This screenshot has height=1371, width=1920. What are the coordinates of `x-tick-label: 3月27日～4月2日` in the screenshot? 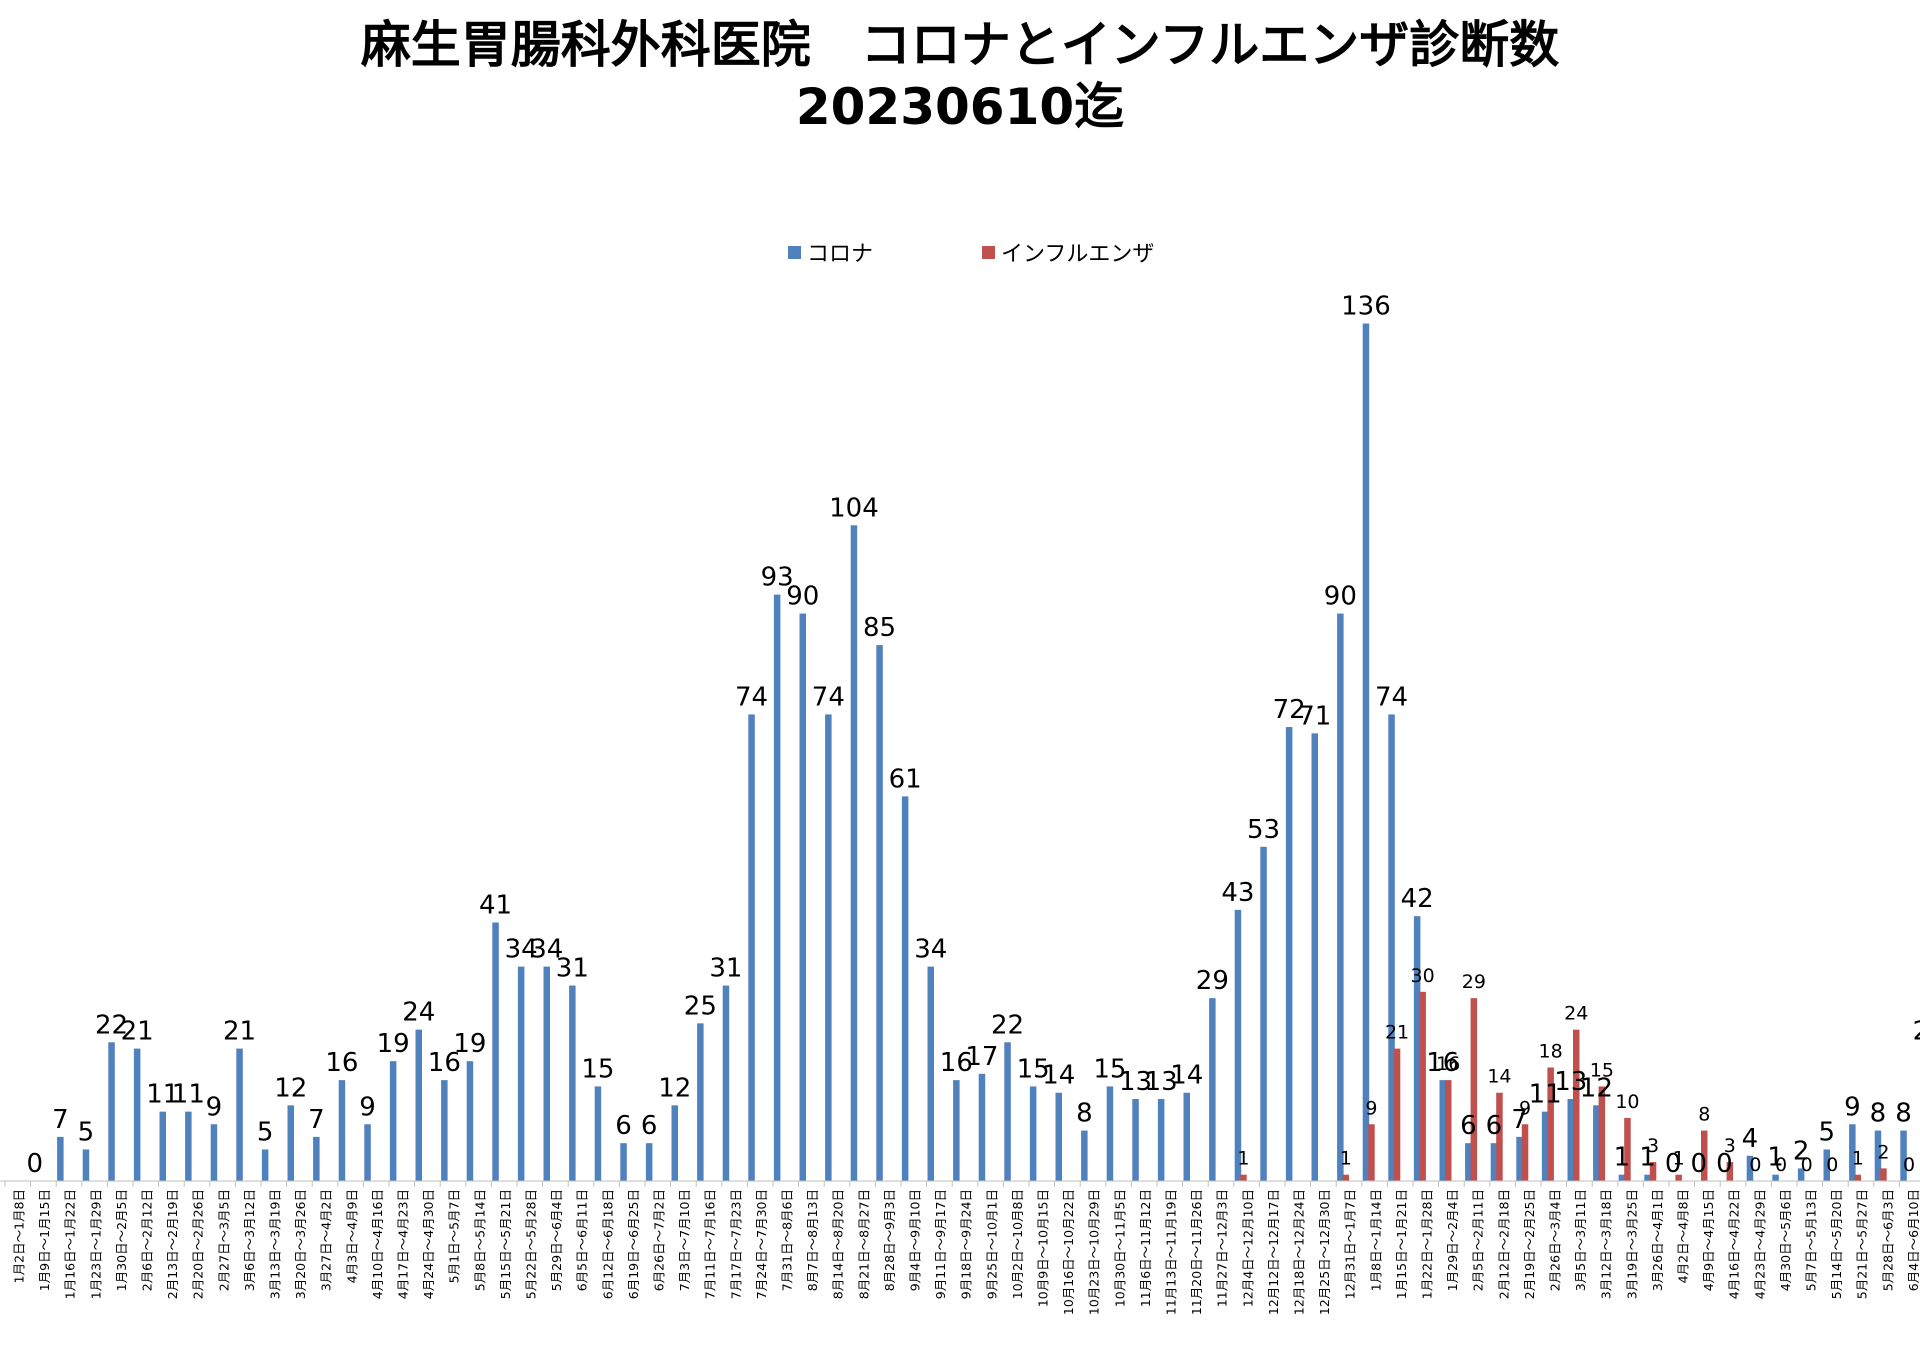 It's located at (326, 1240).